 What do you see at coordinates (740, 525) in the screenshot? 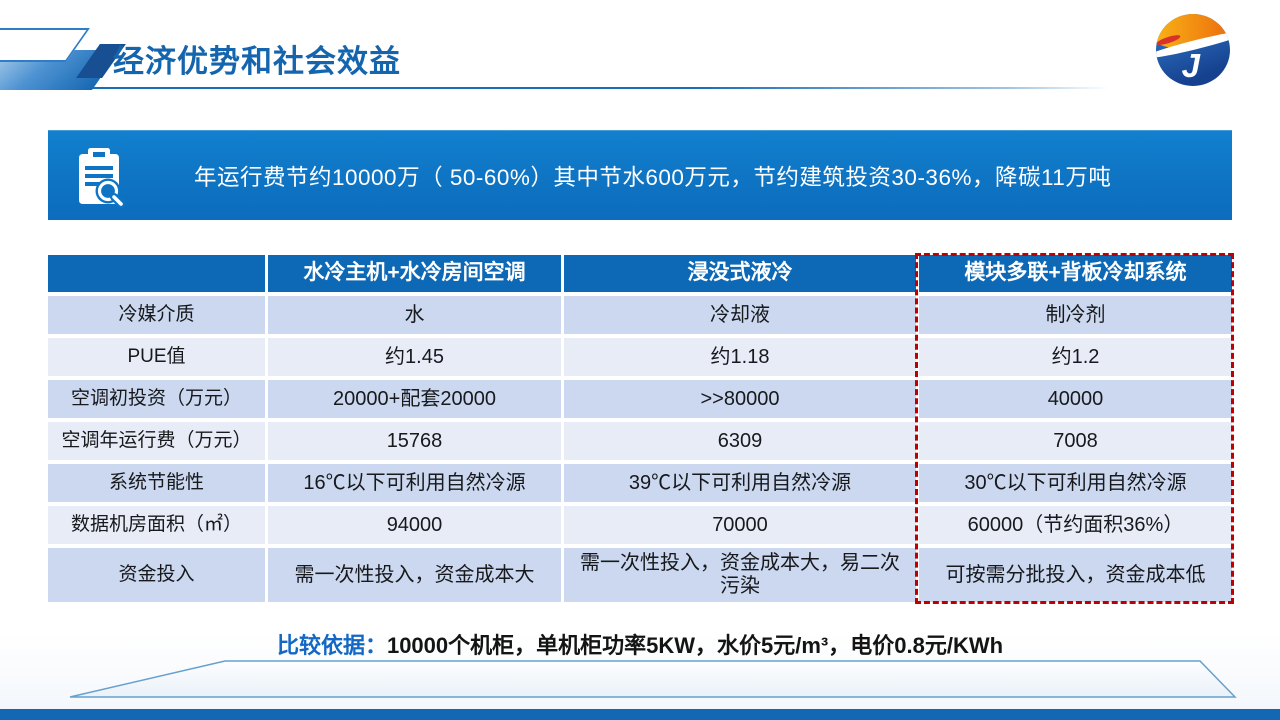
I see `table-cell: 70000` at bounding box center [740, 525].